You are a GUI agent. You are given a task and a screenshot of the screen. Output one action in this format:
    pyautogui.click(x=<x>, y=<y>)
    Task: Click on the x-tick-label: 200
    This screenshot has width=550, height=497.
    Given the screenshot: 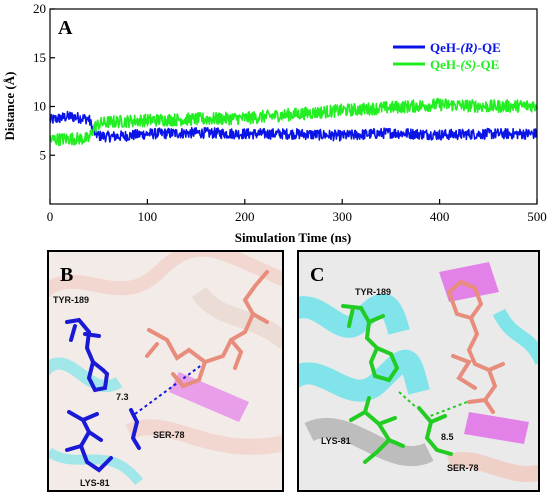 What is the action you would take?
    pyautogui.click(x=245, y=216)
    